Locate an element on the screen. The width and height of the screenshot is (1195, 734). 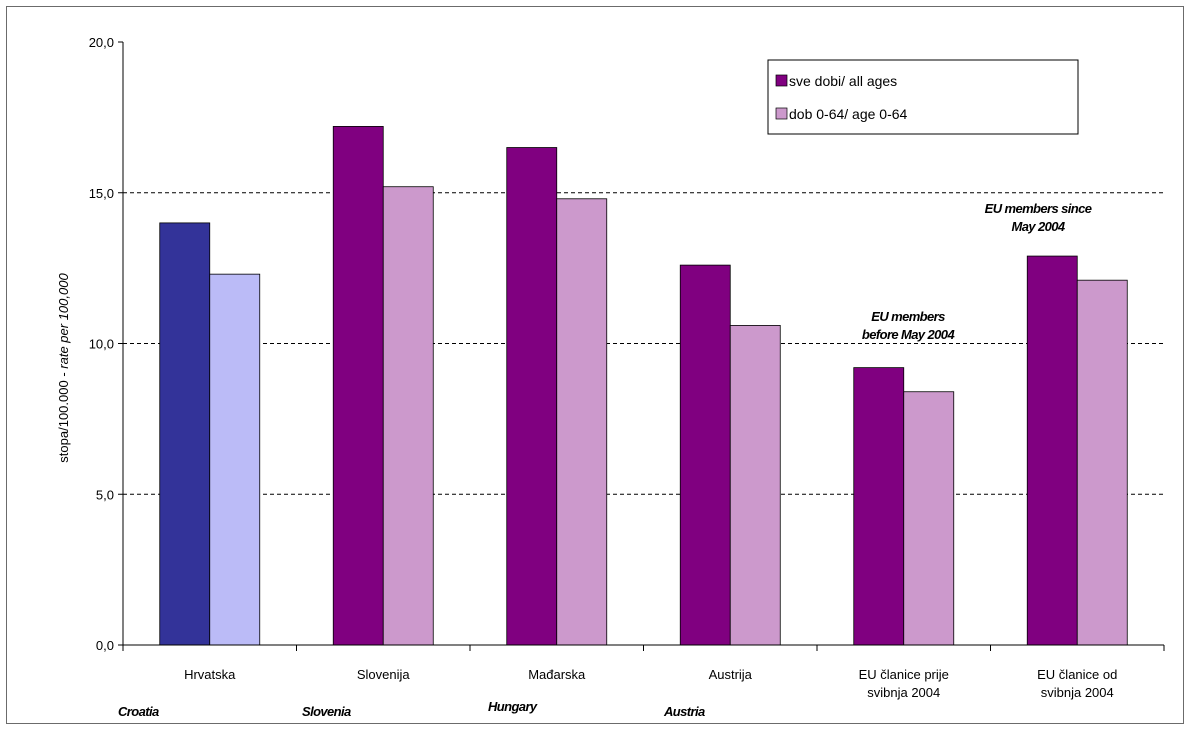
y-axis-label: stopa/100.000 - rate per 100,000 is located at coordinates (63, 368).